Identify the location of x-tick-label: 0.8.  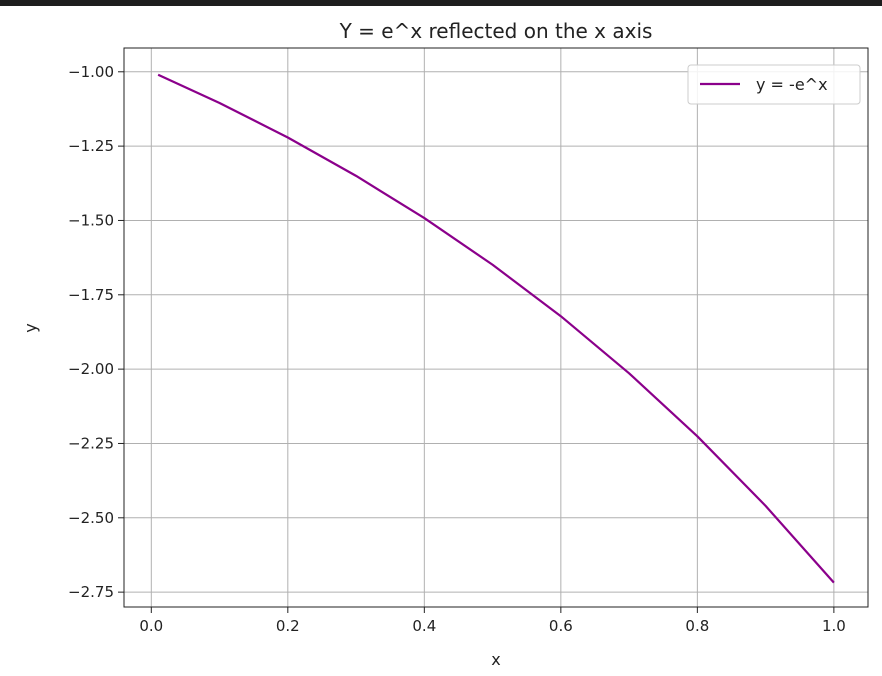
(697, 626).